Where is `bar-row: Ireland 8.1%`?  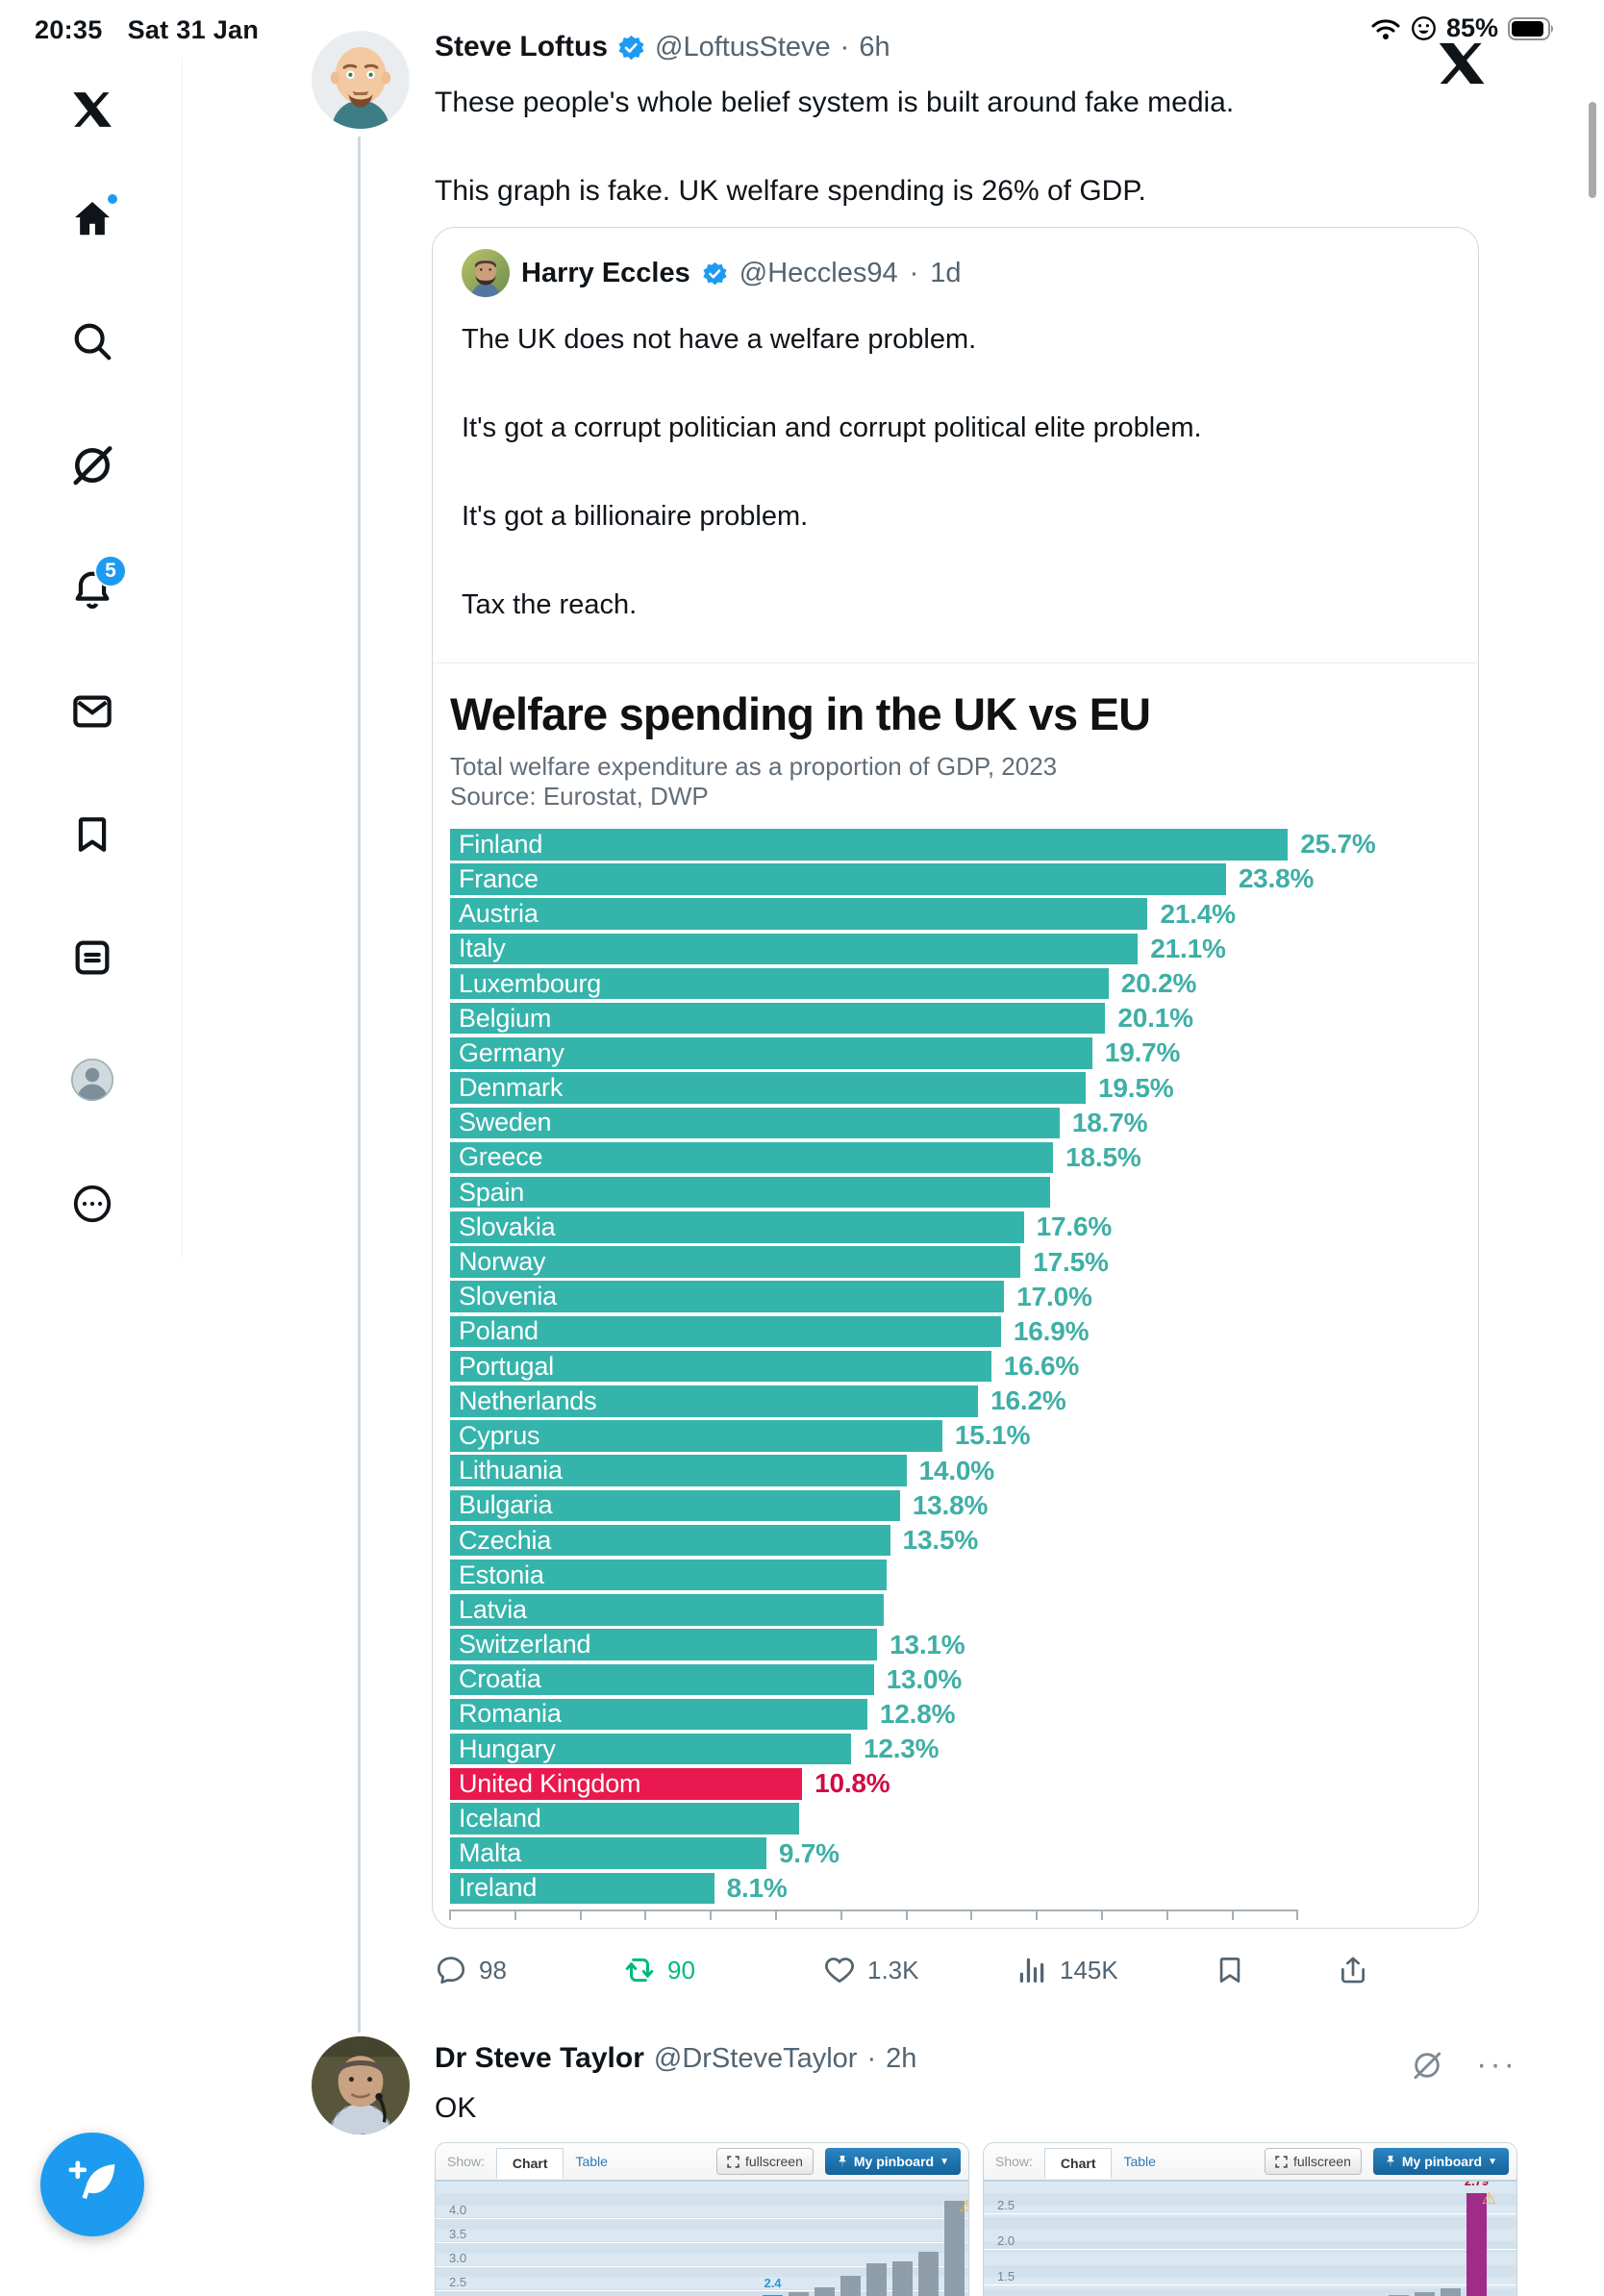 bar-row: Ireland 8.1% is located at coordinates (955, 1888).